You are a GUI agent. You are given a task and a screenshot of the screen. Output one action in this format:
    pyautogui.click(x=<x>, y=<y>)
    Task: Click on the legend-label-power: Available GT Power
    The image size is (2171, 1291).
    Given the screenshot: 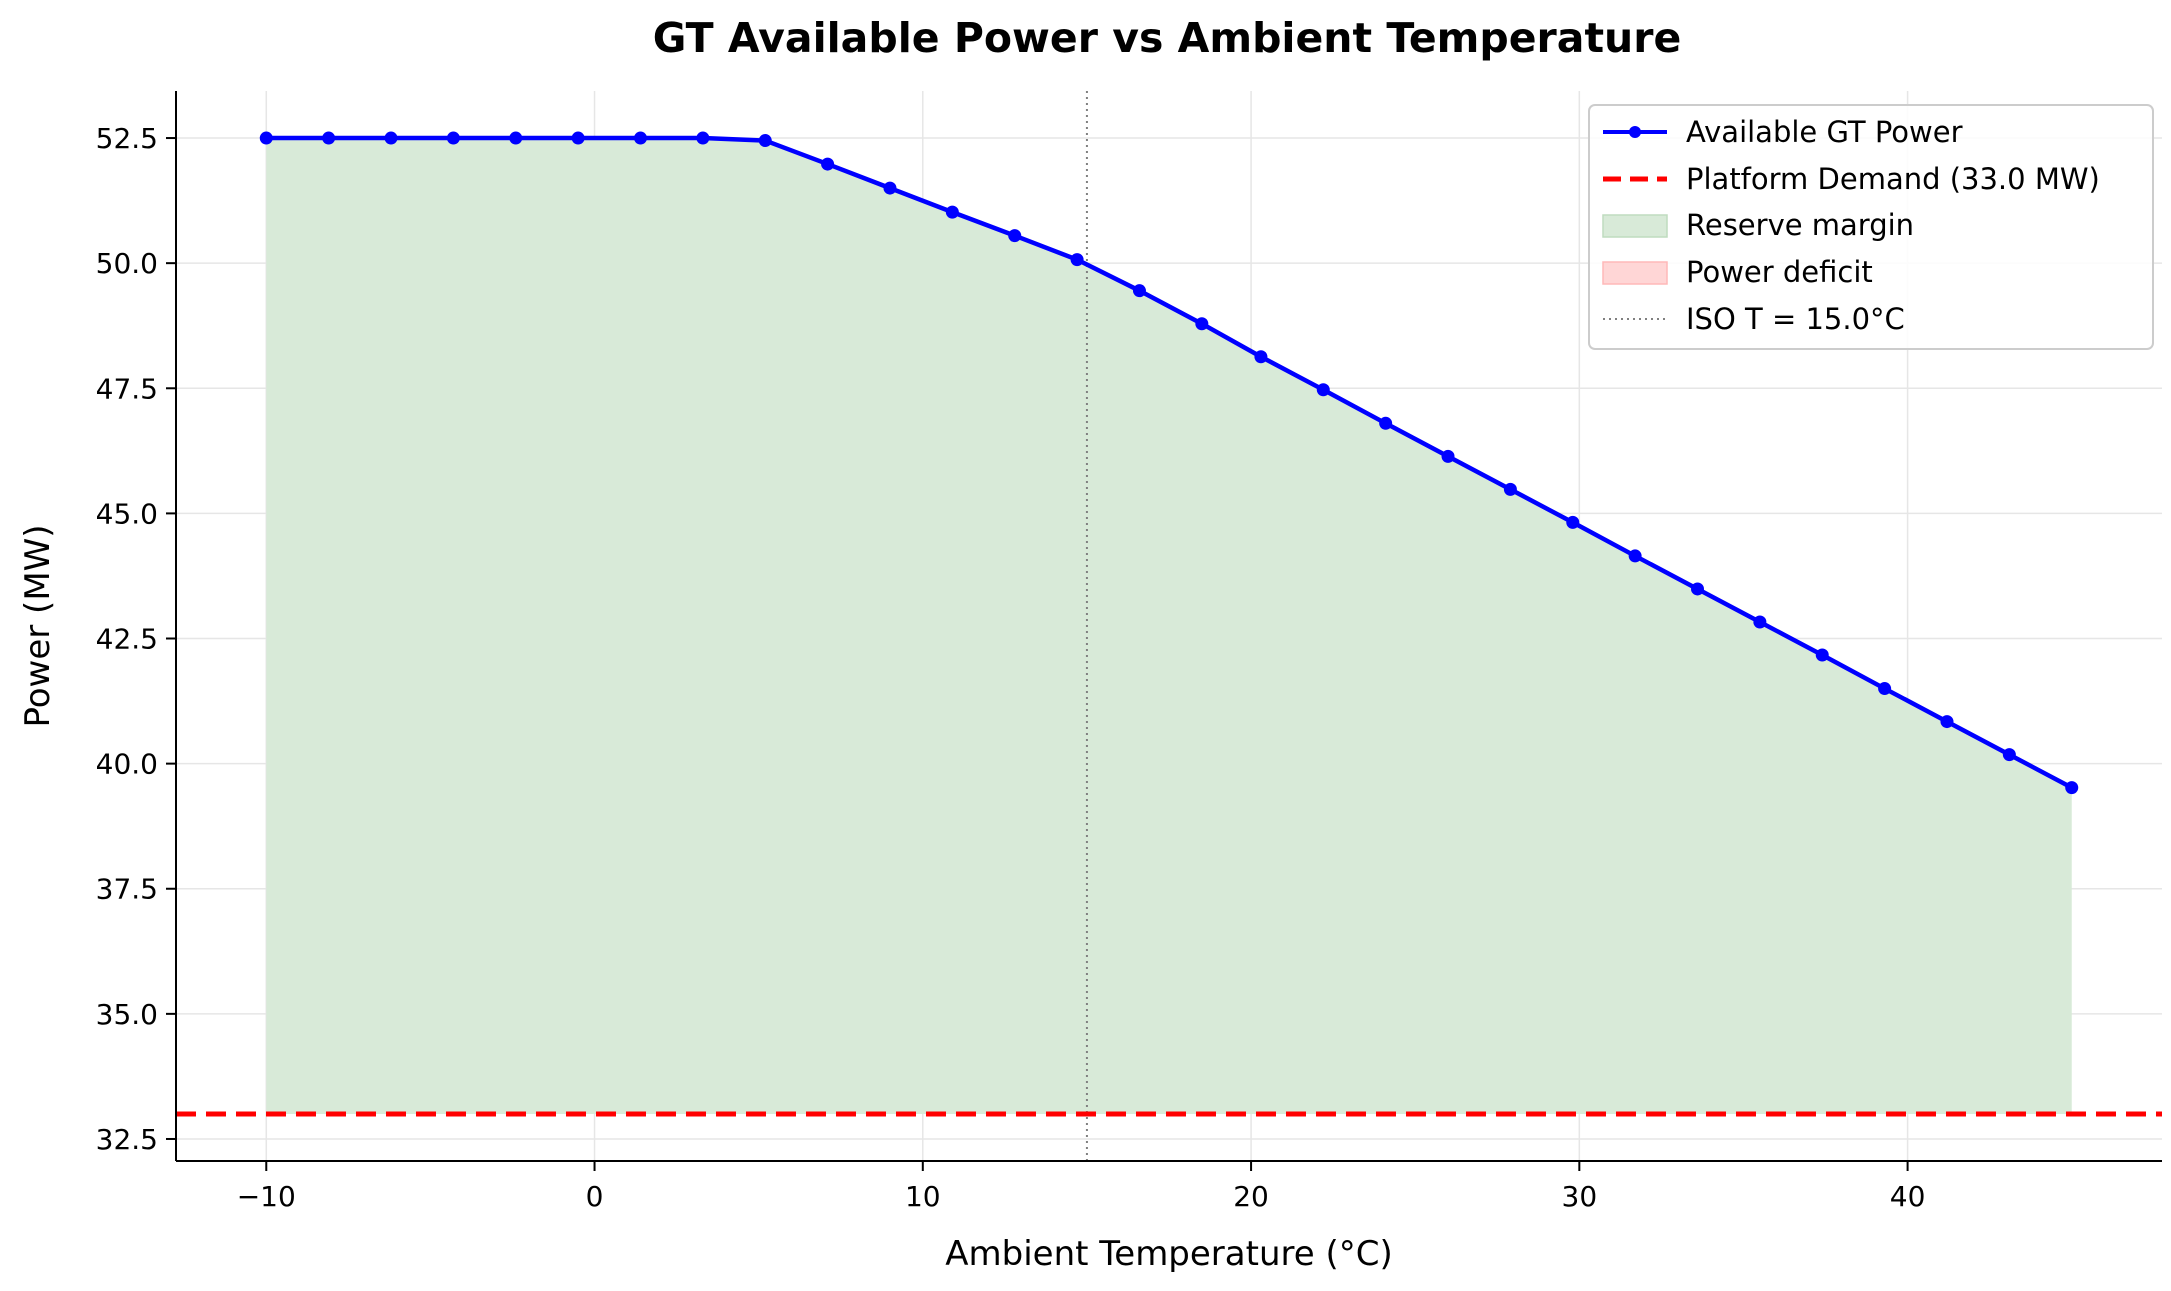 What is the action you would take?
    pyautogui.click(x=1824, y=132)
    